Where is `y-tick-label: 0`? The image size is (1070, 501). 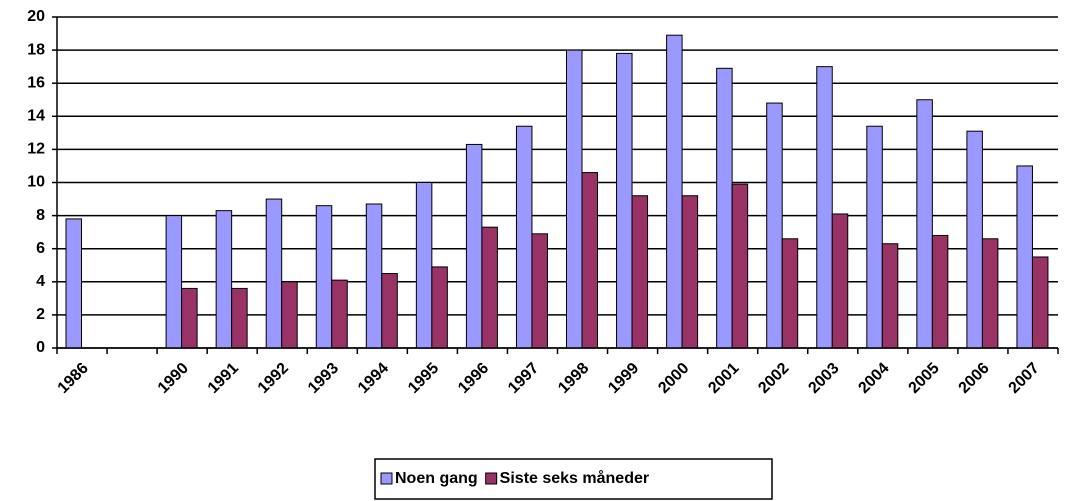 y-tick-label: 0 is located at coordinates (40, 347).